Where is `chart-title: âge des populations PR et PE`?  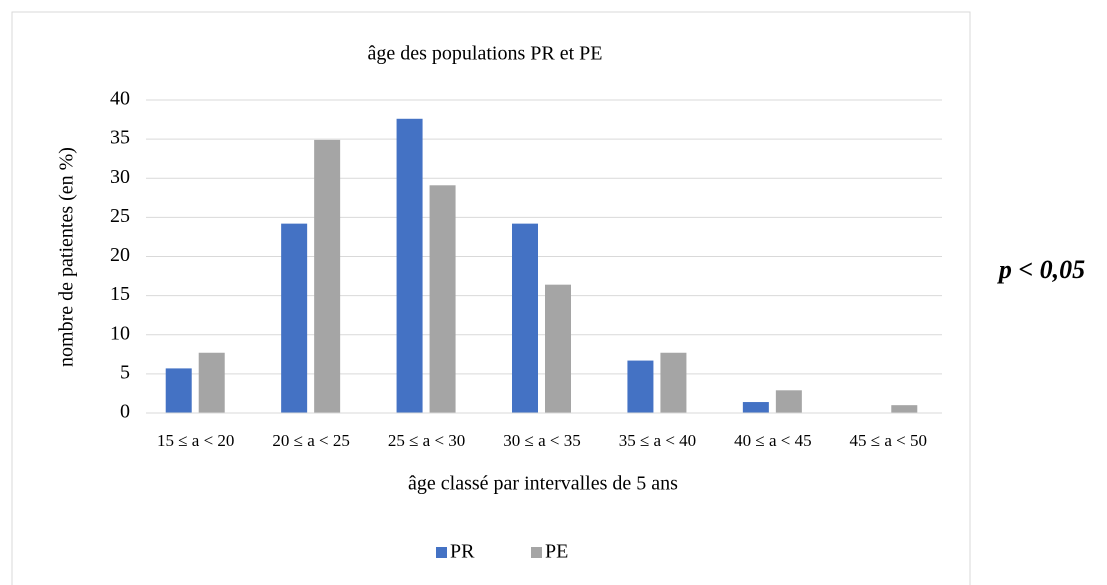 chart-title: âge des populations PR et PE is located at coordinates (485, 54).